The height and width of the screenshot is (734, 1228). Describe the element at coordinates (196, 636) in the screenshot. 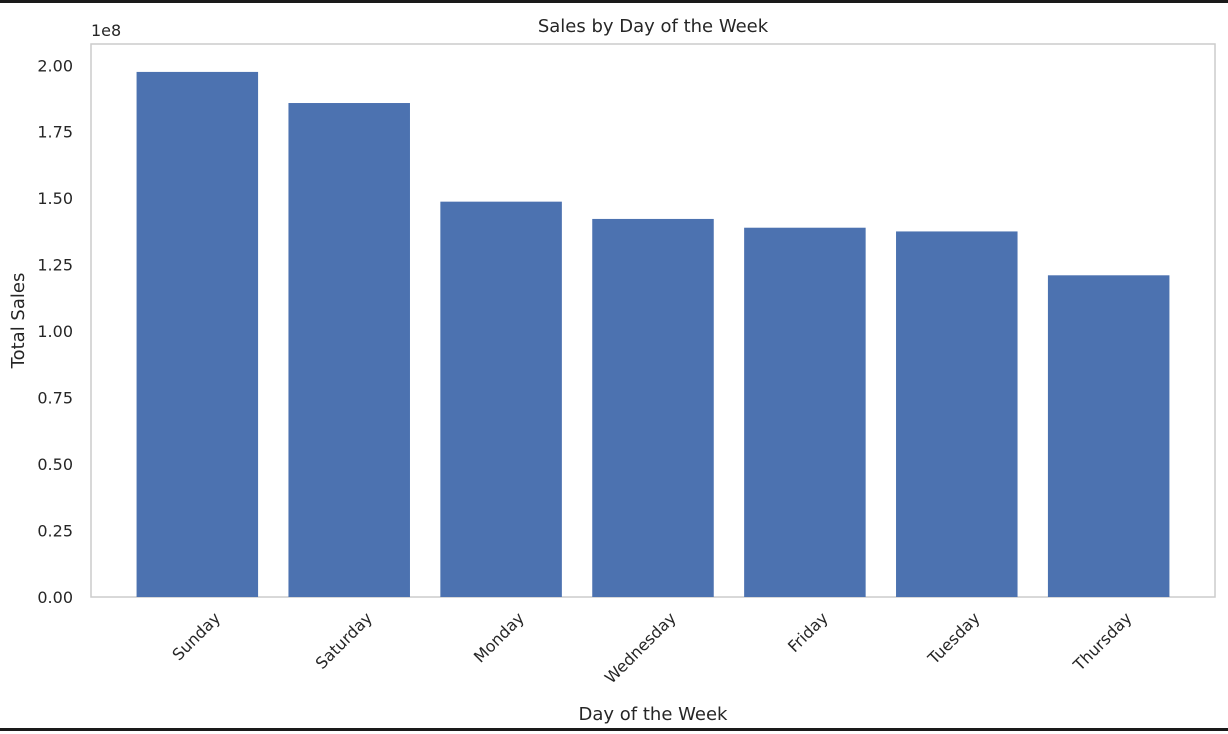

I see `x-tick-label-sunday: Sunday` at that location.